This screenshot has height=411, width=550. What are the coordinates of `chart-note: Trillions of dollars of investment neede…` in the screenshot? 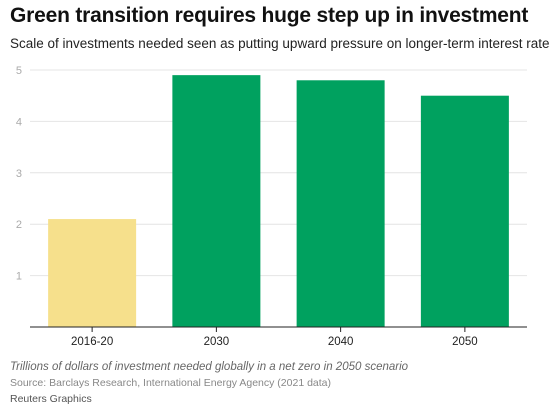 It's located at (209, 367).